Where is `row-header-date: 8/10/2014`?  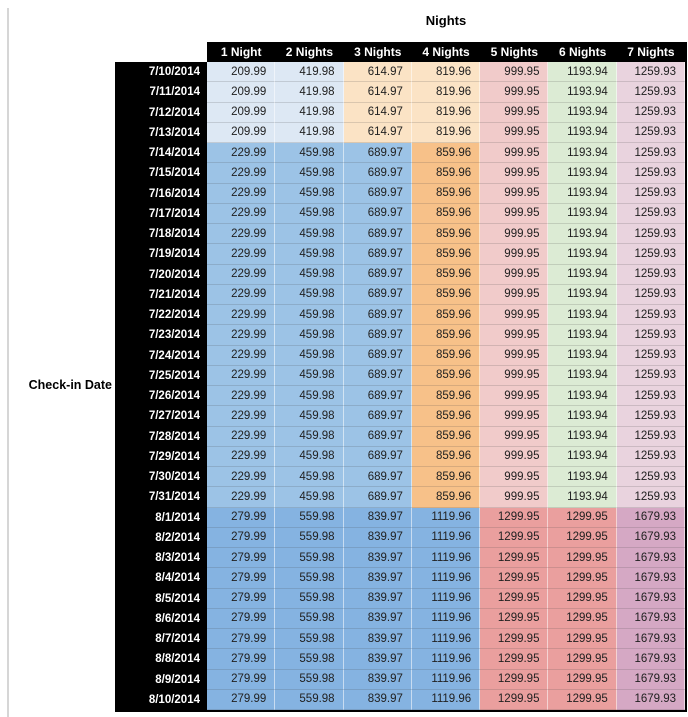 row-header-date: 8/10/2014 is located at coordinates (161, 699).